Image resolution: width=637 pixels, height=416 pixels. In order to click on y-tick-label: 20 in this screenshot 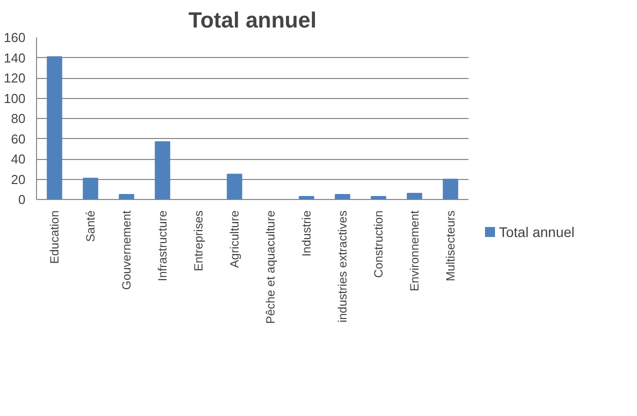, I will do `click(18, 179)`.